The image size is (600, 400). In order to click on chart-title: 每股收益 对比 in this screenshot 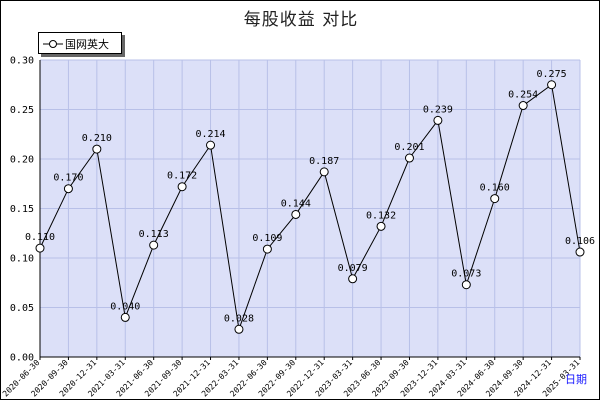, I will do `click(301, 20)`.